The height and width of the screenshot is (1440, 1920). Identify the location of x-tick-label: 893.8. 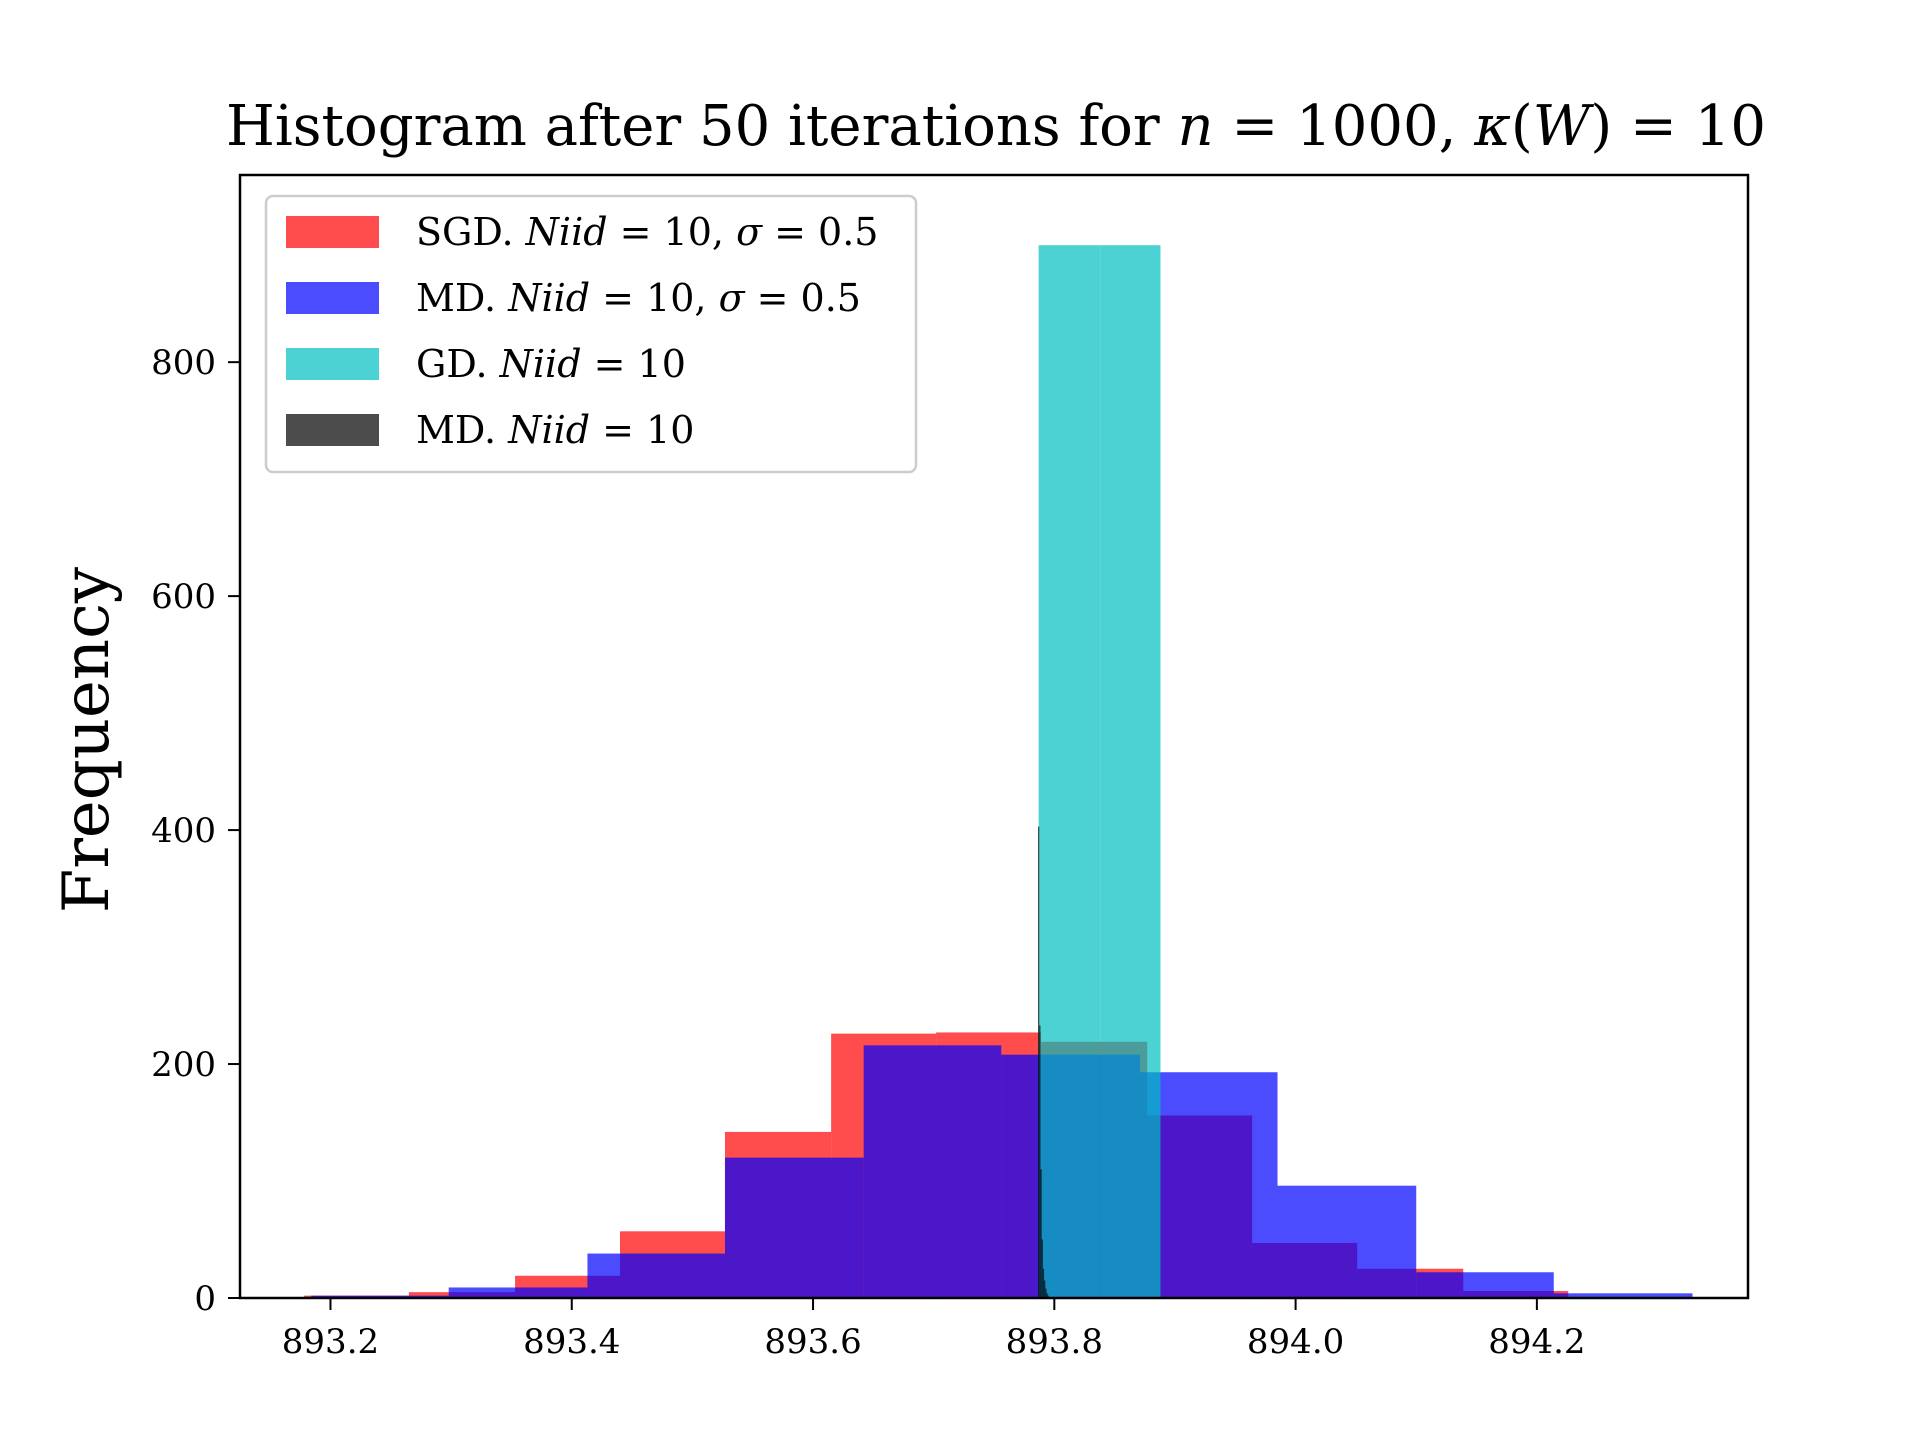
(1054, 1342).